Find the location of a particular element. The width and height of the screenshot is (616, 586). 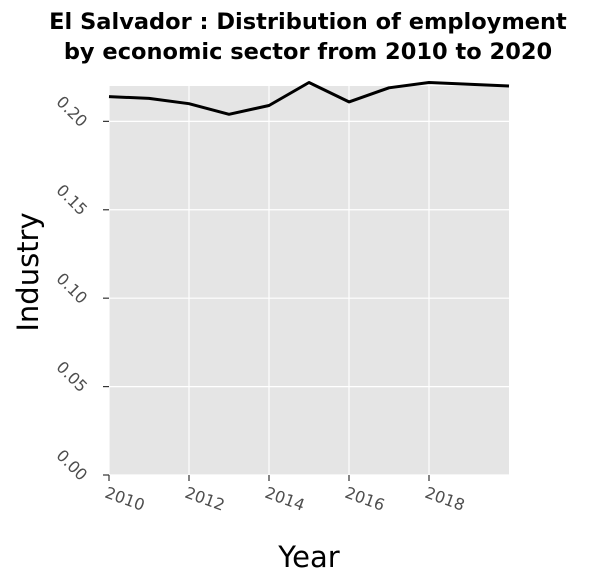

x-tick-label: 2018 is located at coordinates (445, 499).